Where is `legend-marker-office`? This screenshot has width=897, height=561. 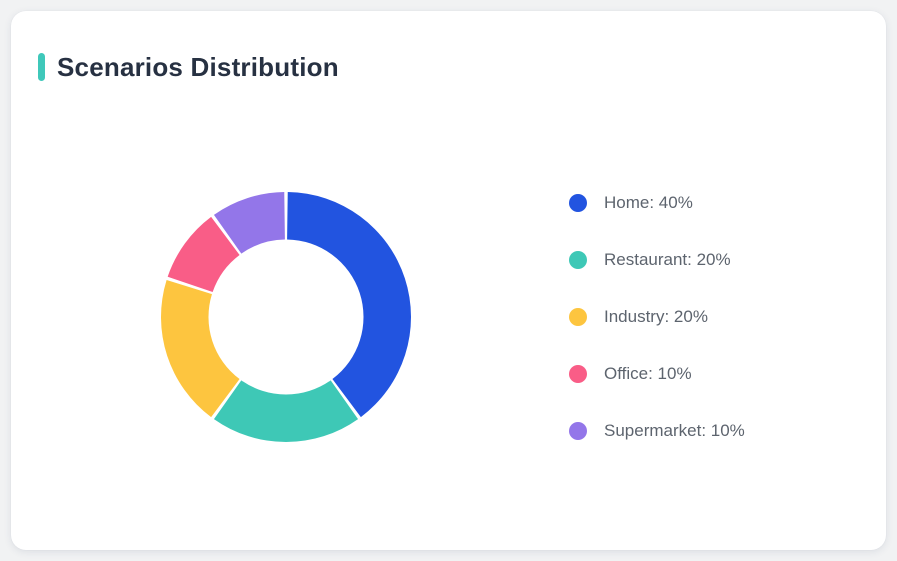
legend-marker-office is located at coordinates (578, 373).